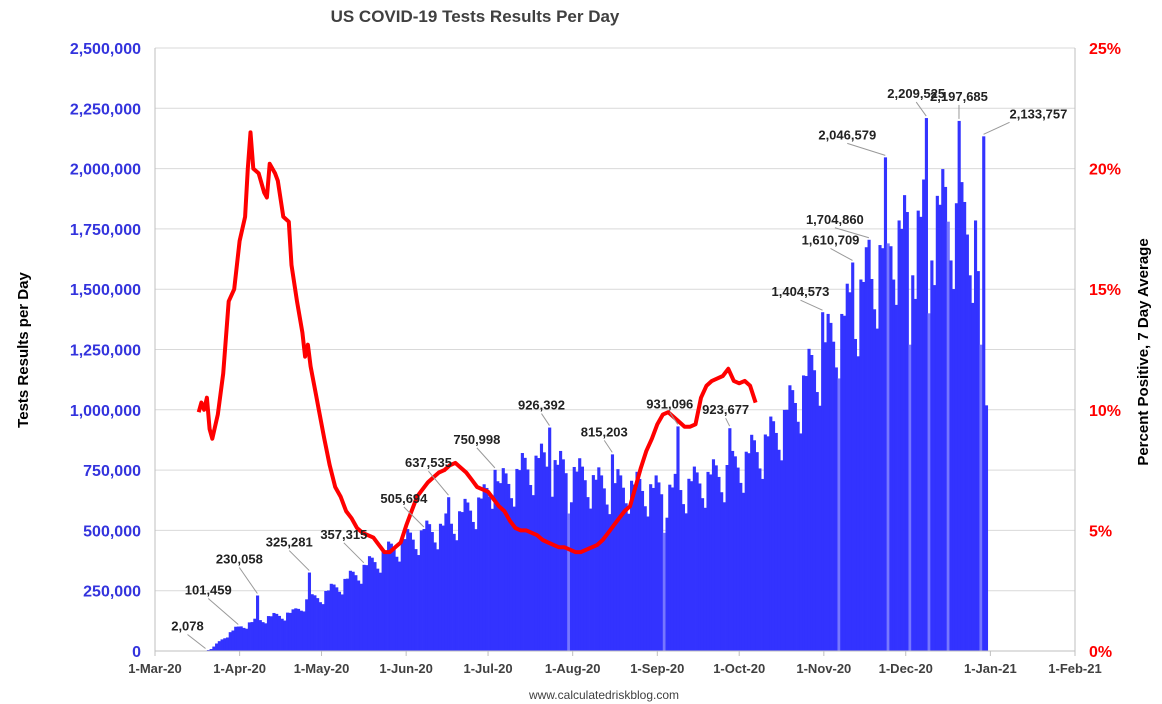 The height and width of the screenshot is (704, 1162). Describe the element at coordinates (669, 403) in the screenshot. I see `annotation-label: 931,096` at that location.